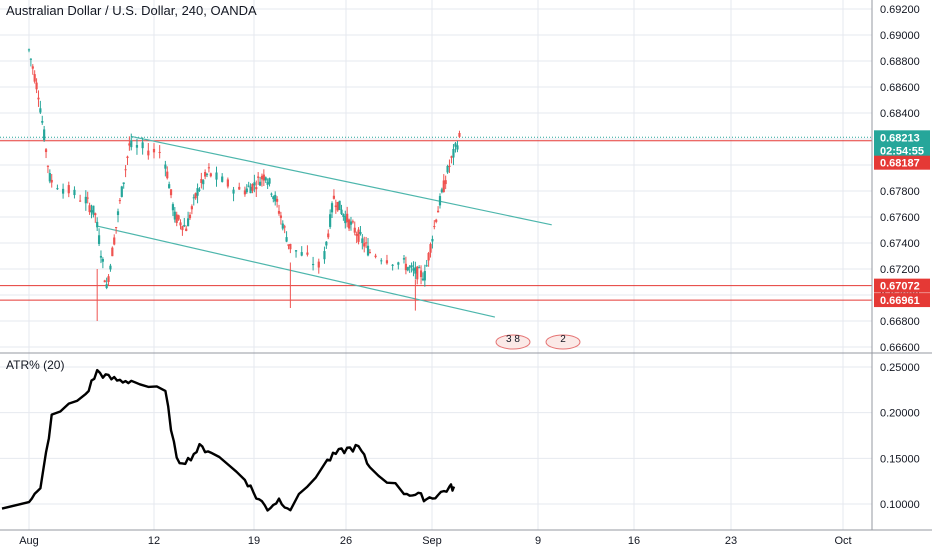 This screenshot has width=932, height=550. What do you see at coordinates (254, 541) in the screenshot?
I see `time-tick-label: 19` at bounding box center [254, 541].